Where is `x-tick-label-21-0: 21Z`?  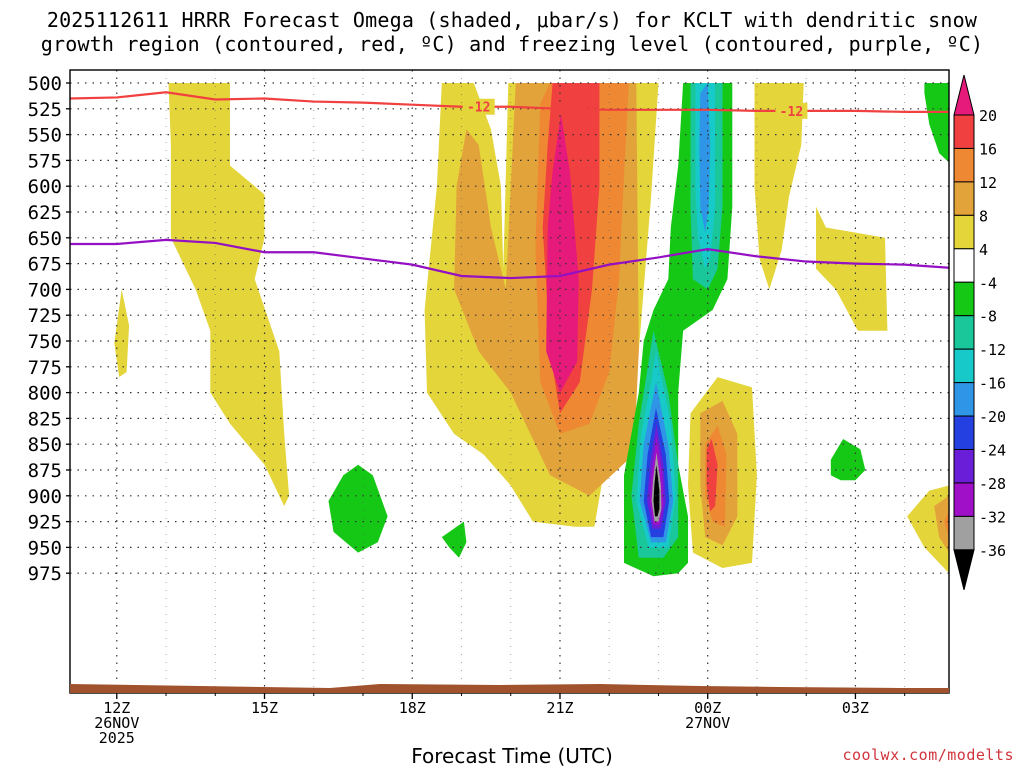 x-tick-label-21-0: 21Z is located at coordinates (559, 708).